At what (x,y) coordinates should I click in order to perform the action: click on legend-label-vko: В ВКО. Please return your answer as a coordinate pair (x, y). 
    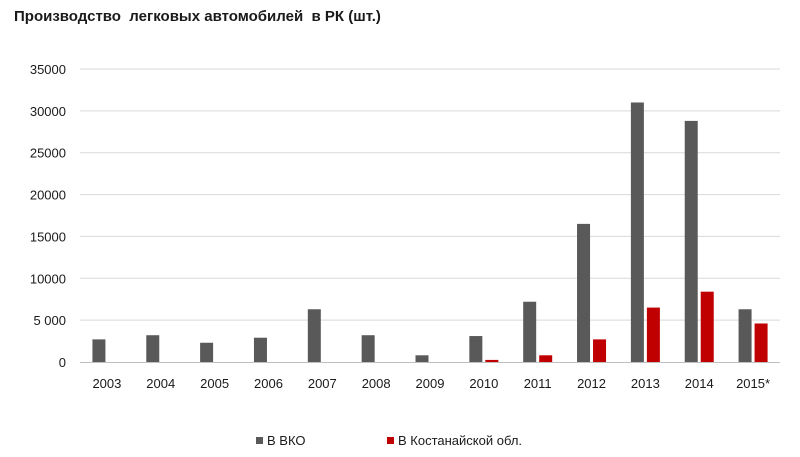
    Looking at the image, I should click on (286, 440).